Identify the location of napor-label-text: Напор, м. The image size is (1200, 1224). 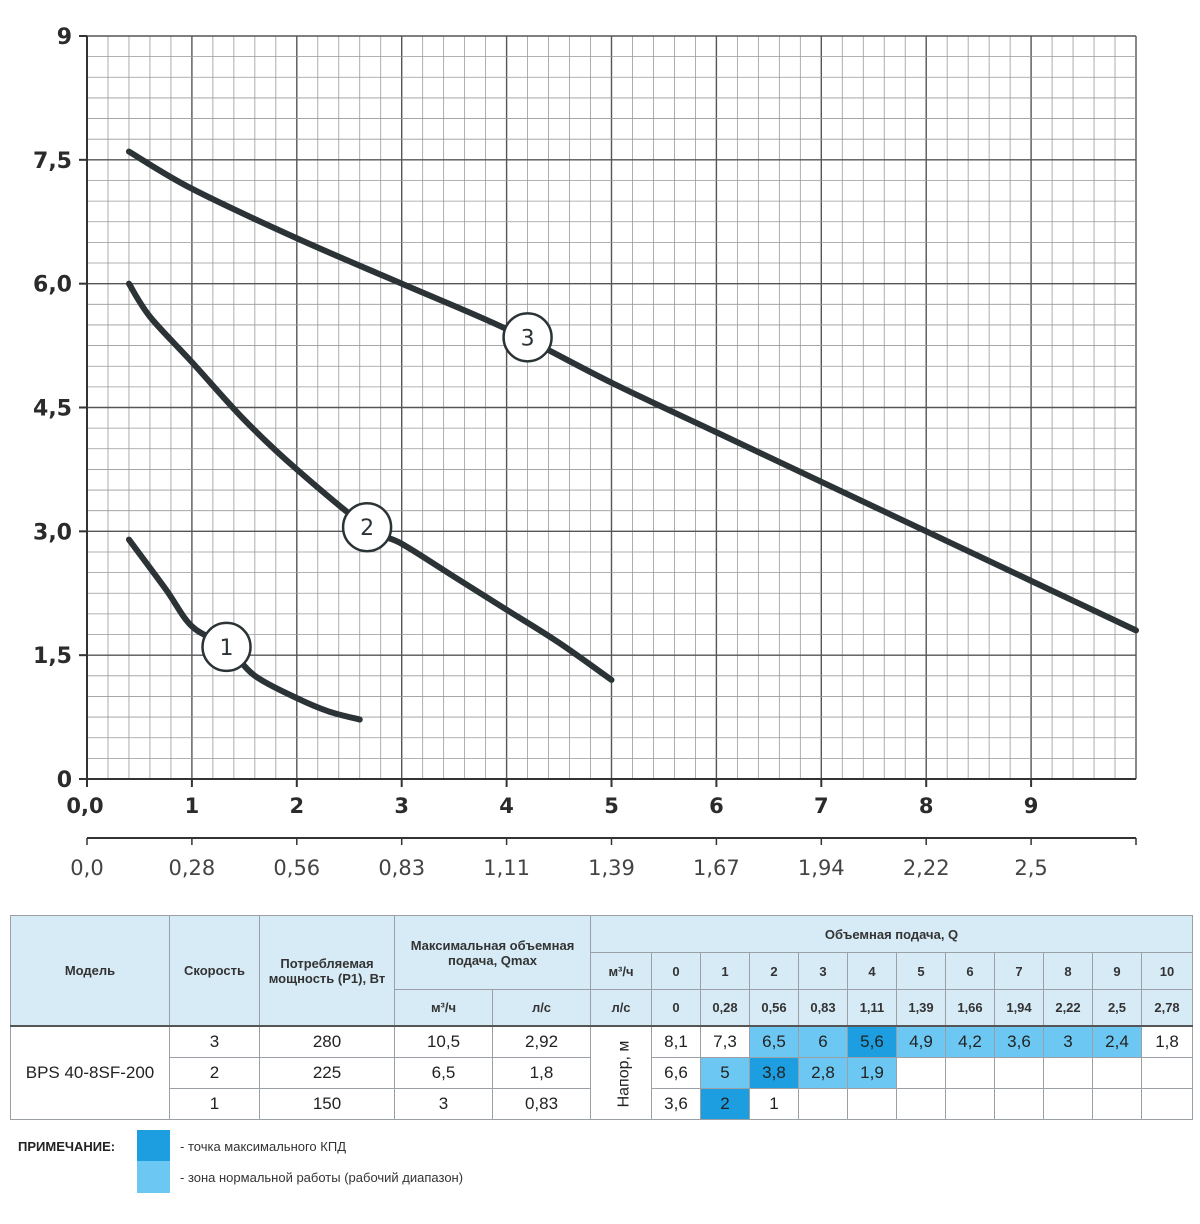
(624, 1074).